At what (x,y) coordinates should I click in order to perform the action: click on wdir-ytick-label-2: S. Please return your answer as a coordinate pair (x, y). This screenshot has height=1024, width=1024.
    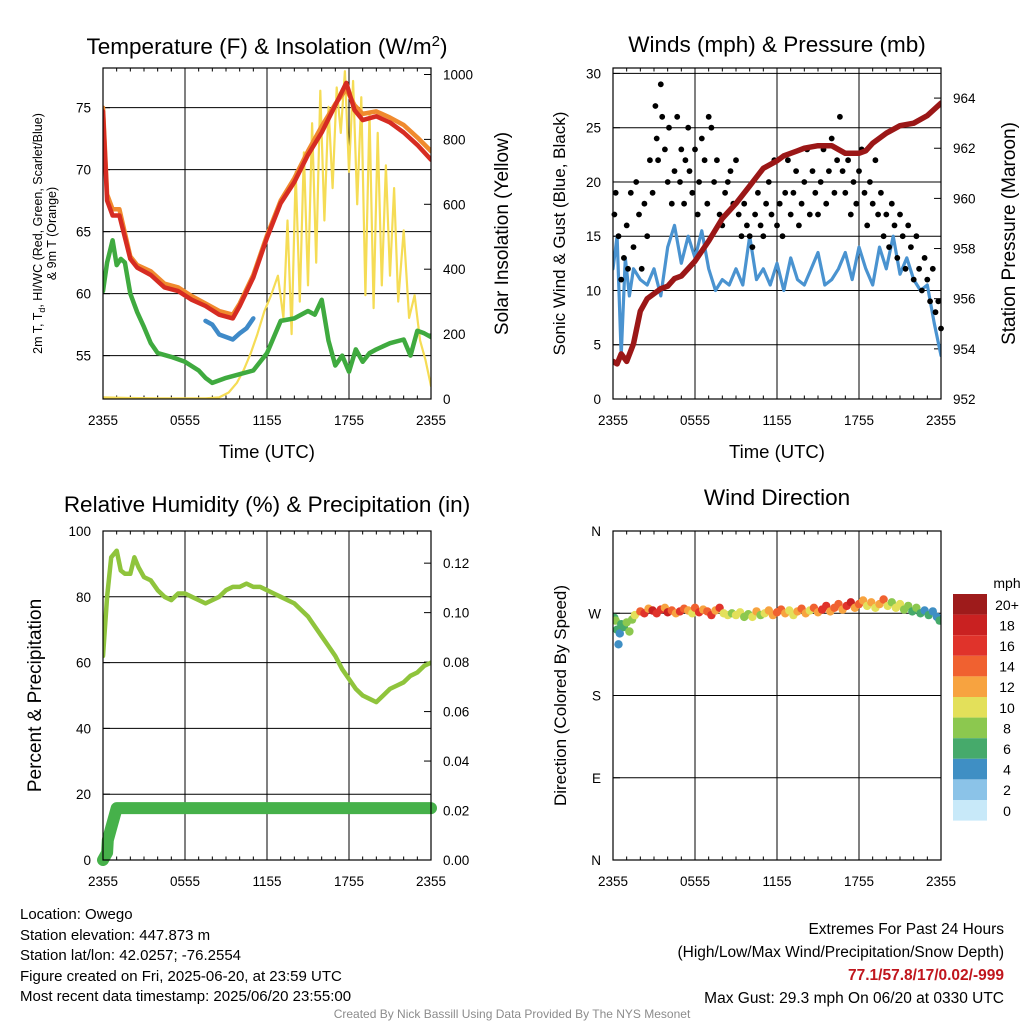
    Looking at the image, I should click on (596, 696).